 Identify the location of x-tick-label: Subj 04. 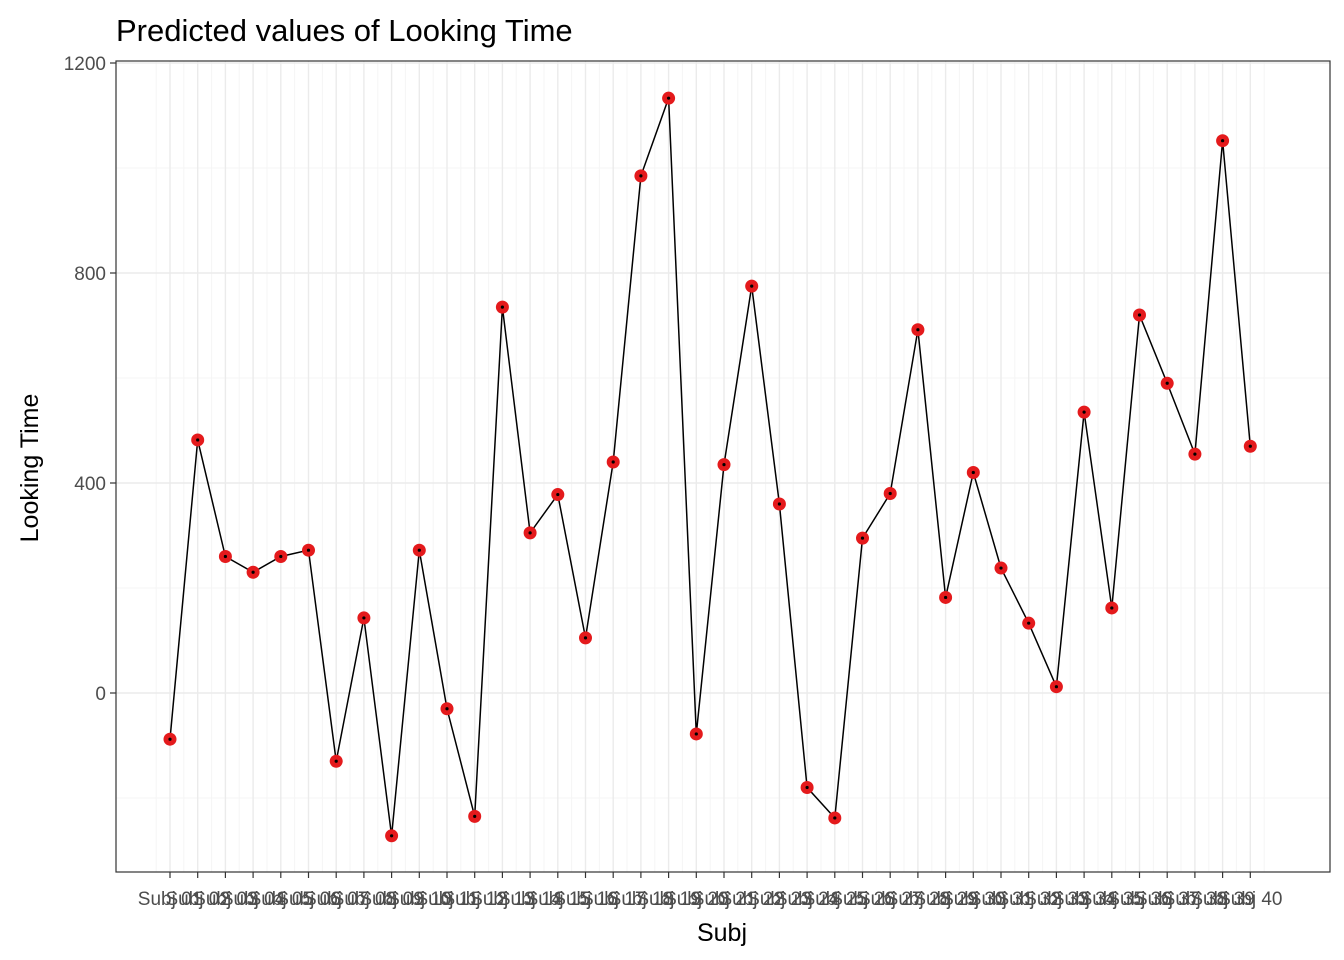
(253, 899).